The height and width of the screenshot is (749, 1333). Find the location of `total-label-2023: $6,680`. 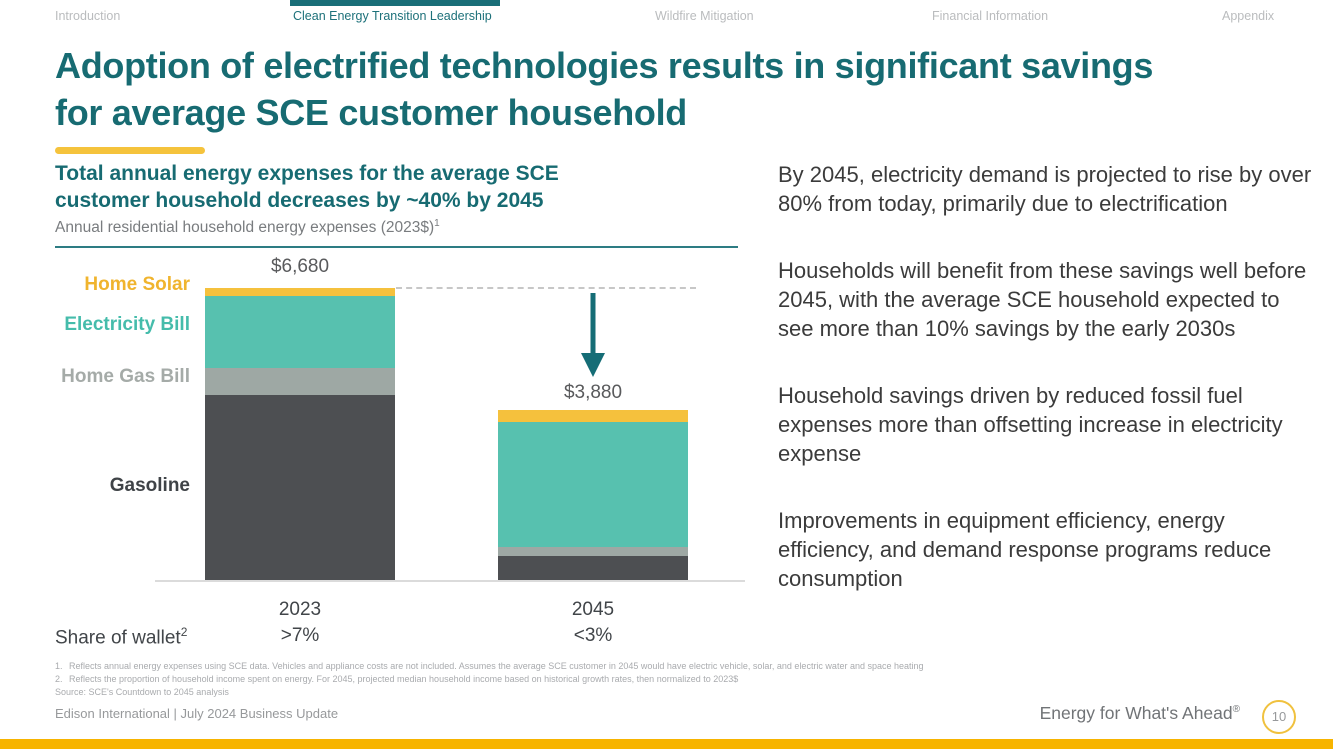

total-label-2023: $6,680 is located at coordinates (300, 266).